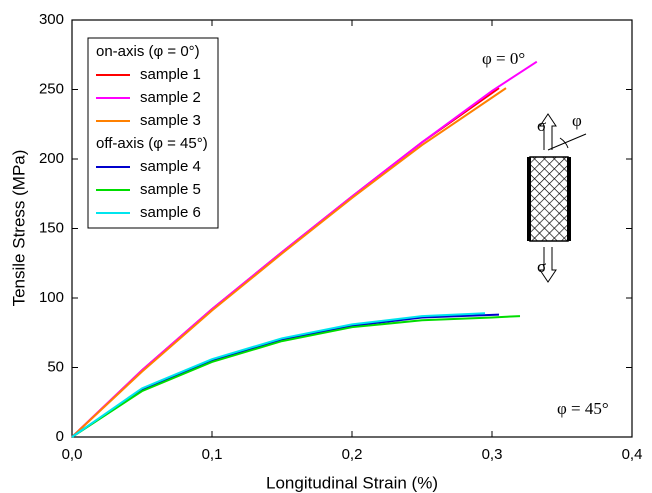 This screenshot has height=493, width=652. Describe the element at coordinates (503, 58) in the screenshot. I see `annotation: φ = 0°` at that location.